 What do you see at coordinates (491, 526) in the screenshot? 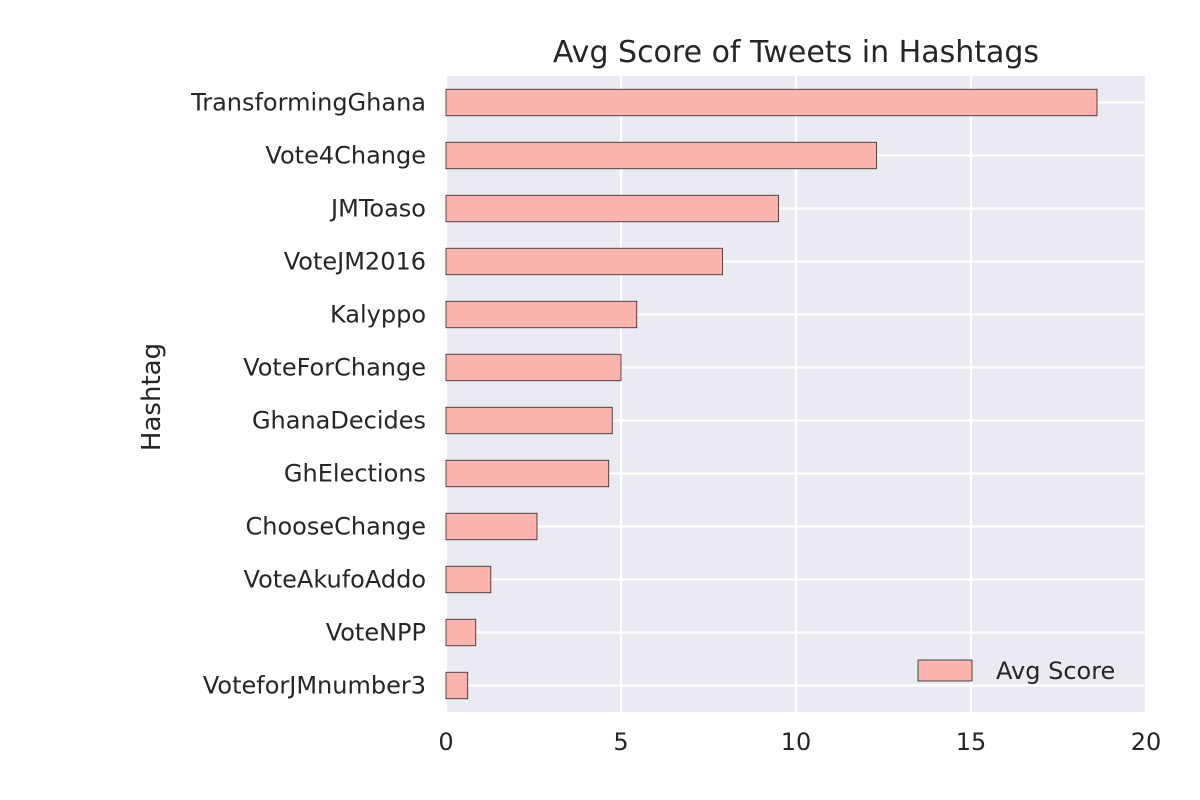
I see `bar-ChooseChange` at bounding box center [491, 526].